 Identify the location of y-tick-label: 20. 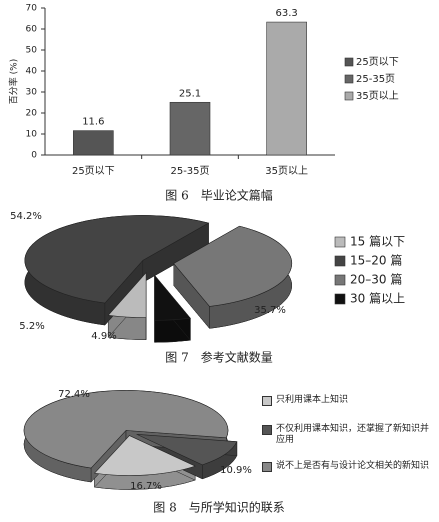
(32, 114).